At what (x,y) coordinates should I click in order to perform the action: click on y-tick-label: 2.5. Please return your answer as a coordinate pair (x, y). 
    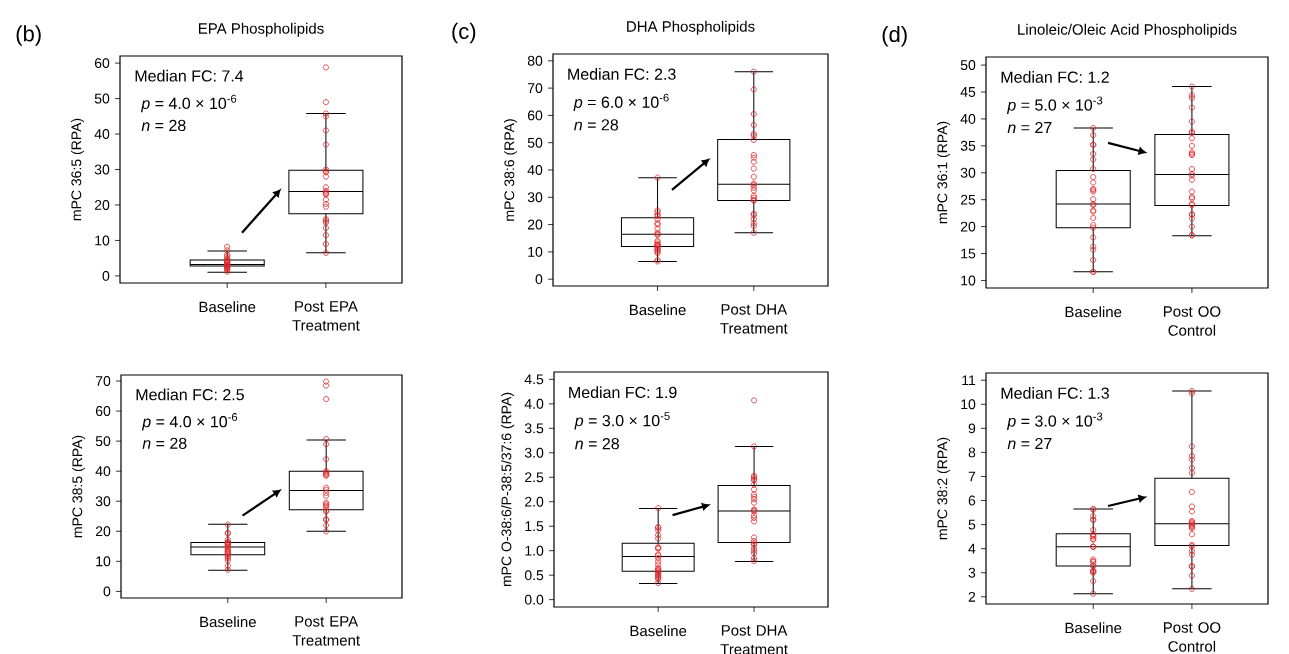
    Looking at the image, I should click on (534, 477).